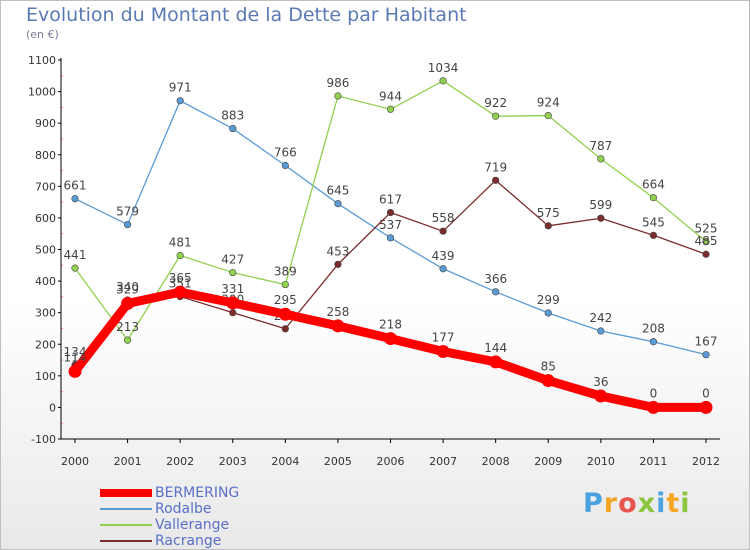 This screenshot has width=750, height=550. I want to click on y-tick-label: 200, so click(45, 344).